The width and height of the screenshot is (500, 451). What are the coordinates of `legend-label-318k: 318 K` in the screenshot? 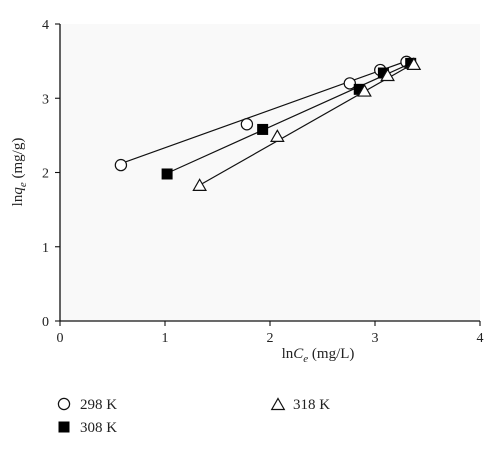 It's located at (311, 405).